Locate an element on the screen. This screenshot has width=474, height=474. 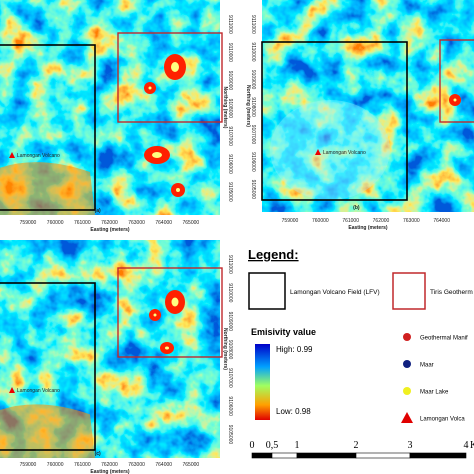
scale-tick: 0 is located at coordinates (252, 445).